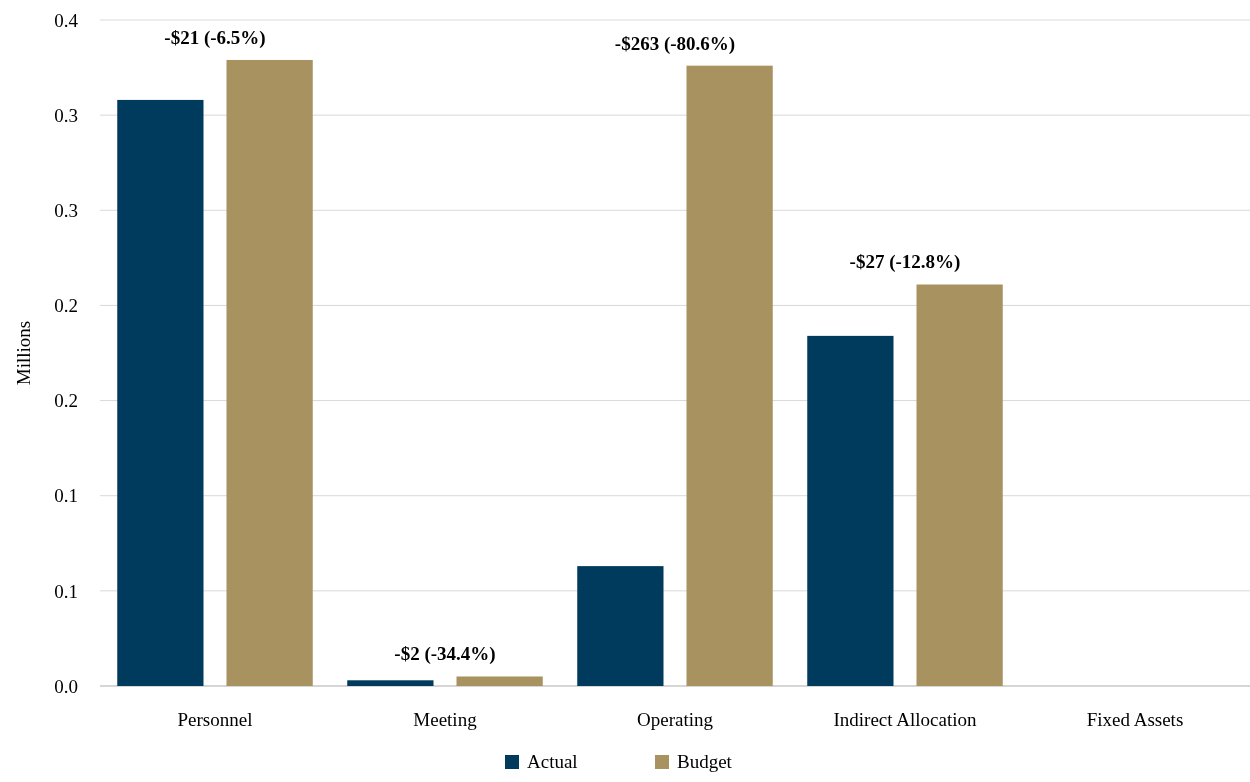 The image size is (1250, 782). I want to click on x-tick-label: Operating, so click(675, 719).